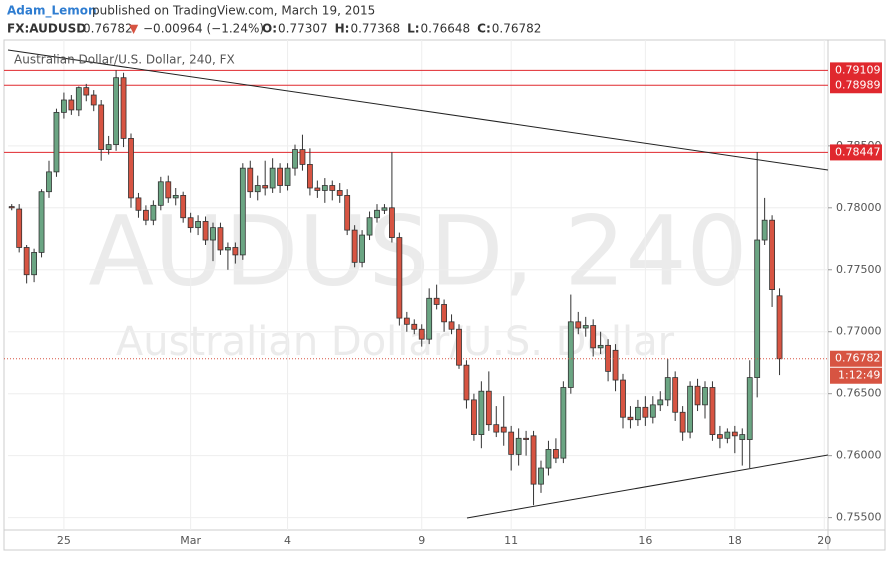 Image resolution: width=889 pixels, height=565 pixels. Describe the element at coordinates (203, 29) in the screenshot. I see `change: −0.00964 (−1.24%)` at that location.